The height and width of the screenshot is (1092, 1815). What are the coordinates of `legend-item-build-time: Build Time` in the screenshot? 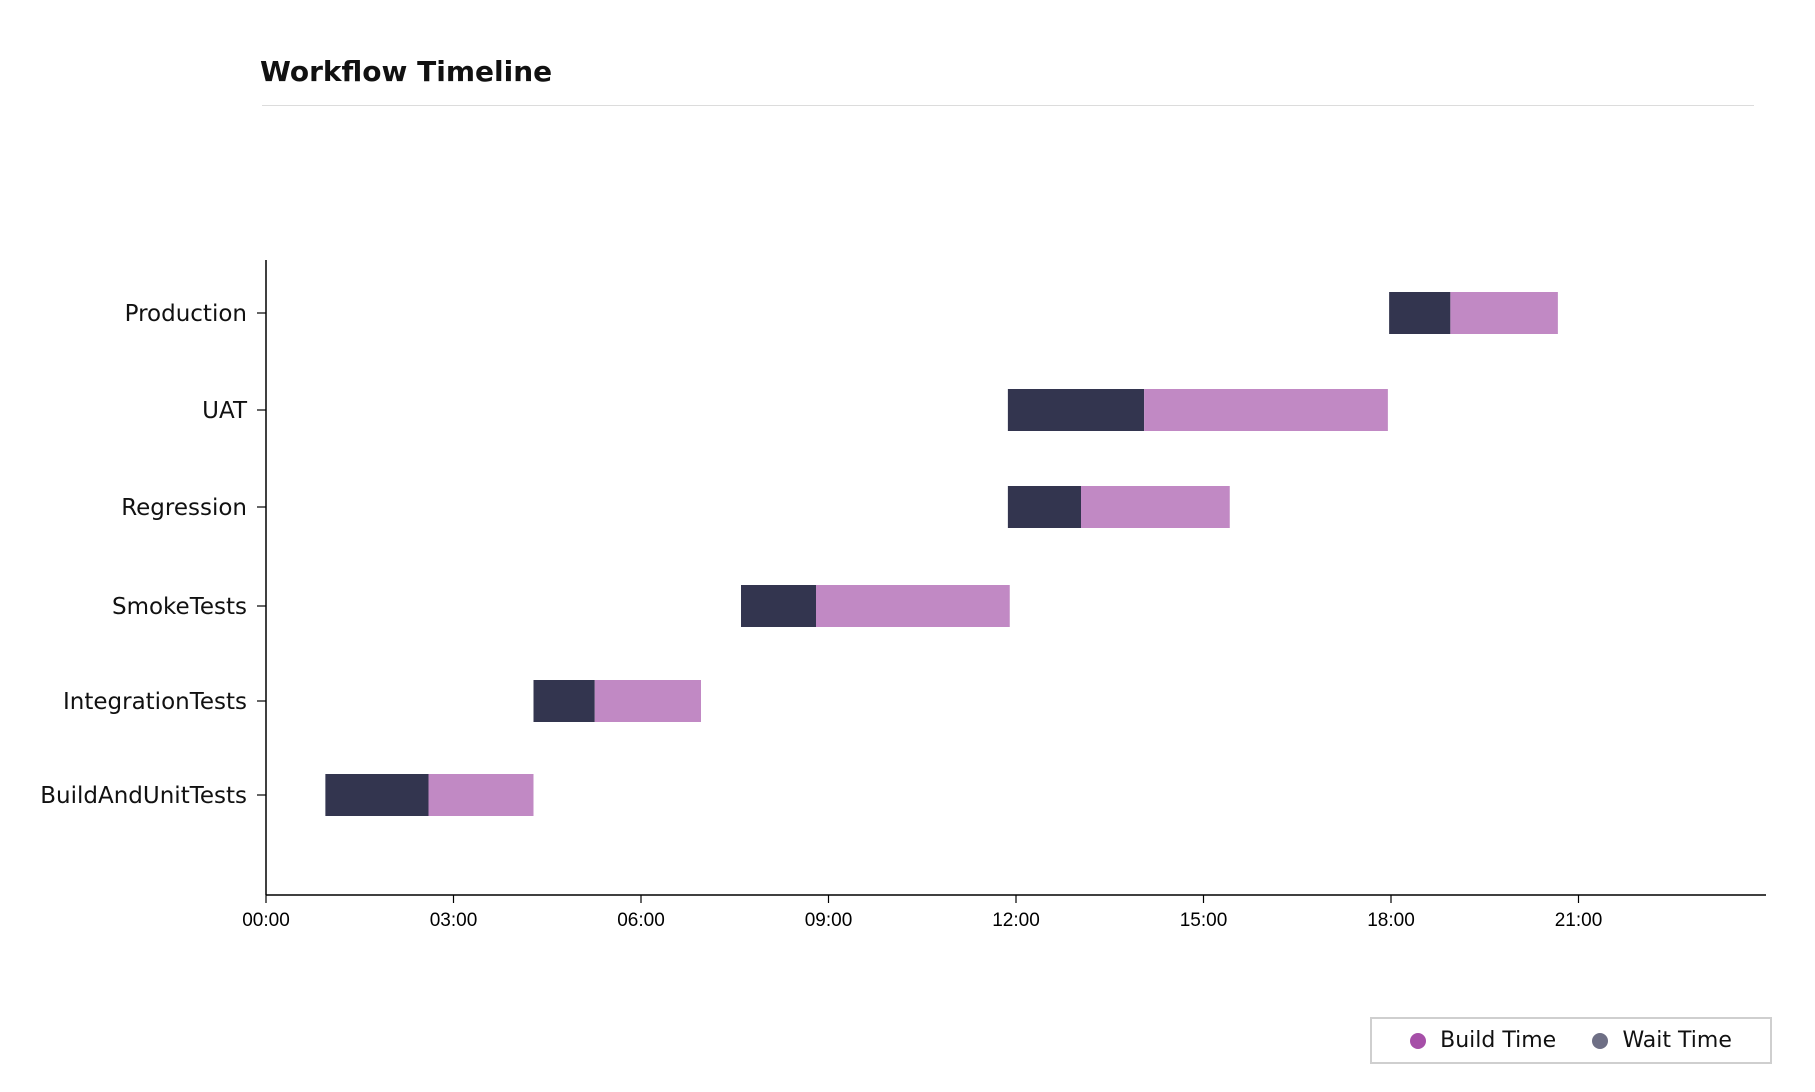 It's located at (1483, 1040).